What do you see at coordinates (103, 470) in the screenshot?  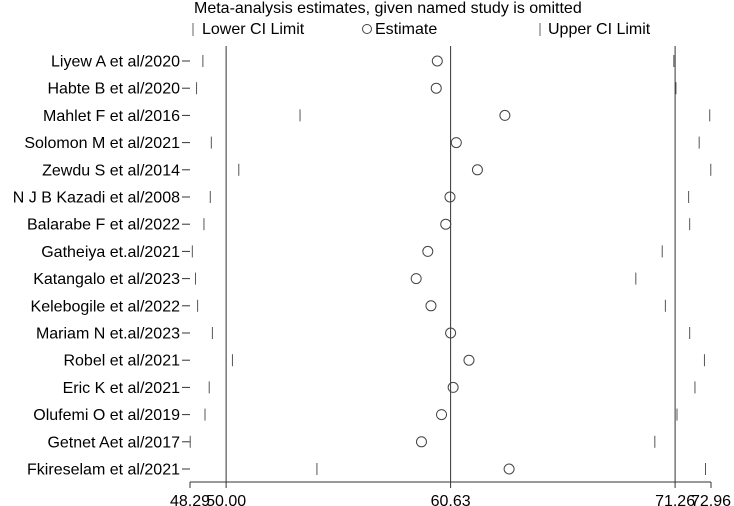 I see `study-label: Fkireselam et al/2021` at bounding box center [103, 470].